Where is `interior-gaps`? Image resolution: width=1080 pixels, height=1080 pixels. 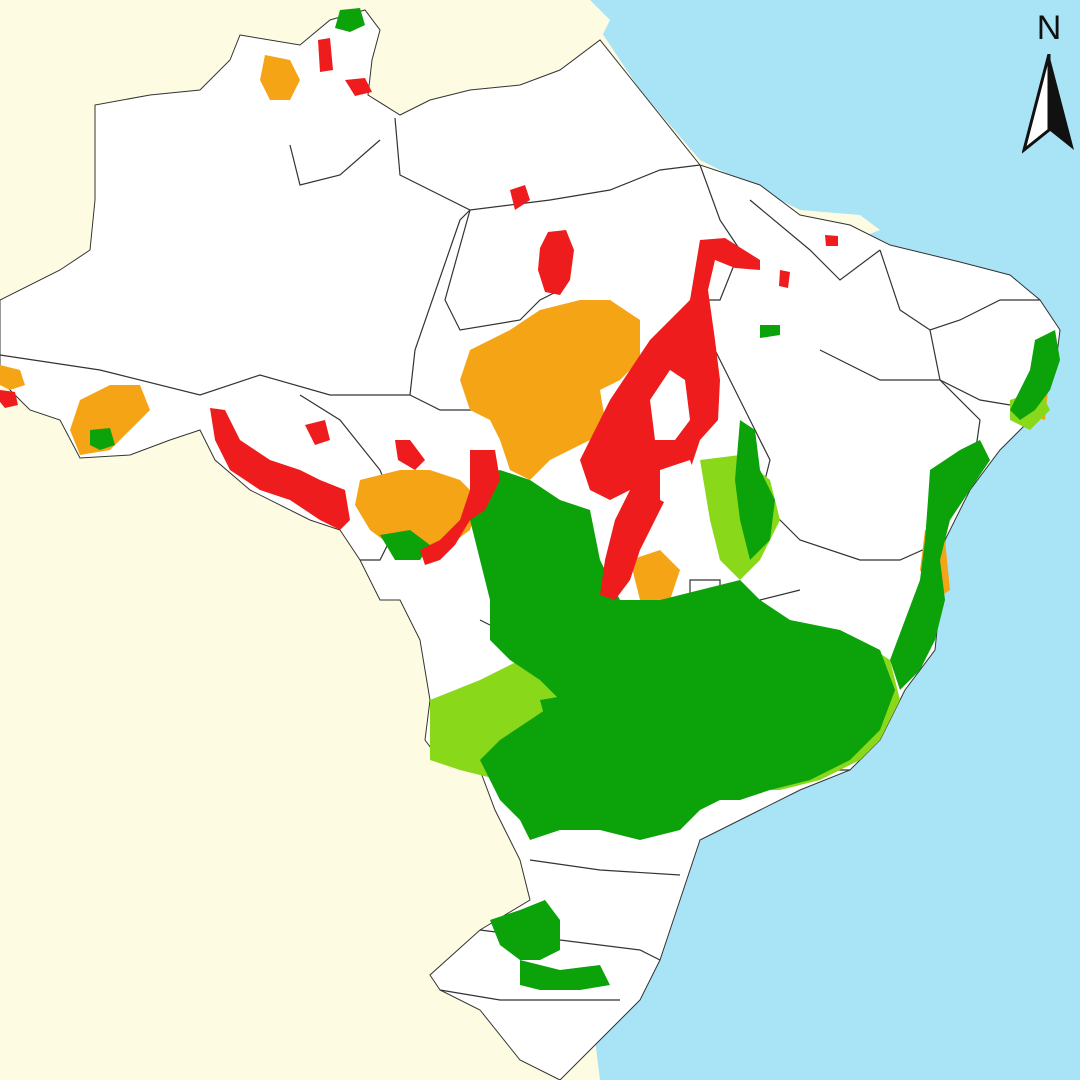 interior-gaps is located at coordinates (675, 440).